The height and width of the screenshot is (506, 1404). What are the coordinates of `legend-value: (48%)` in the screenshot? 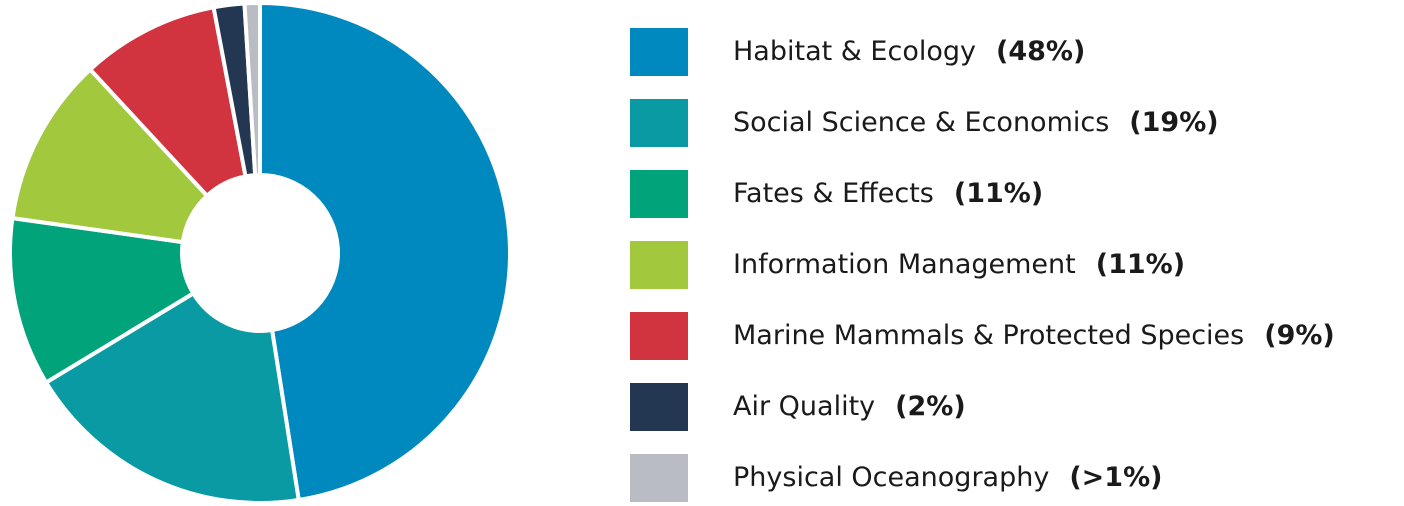 It's located at (1040, 51).